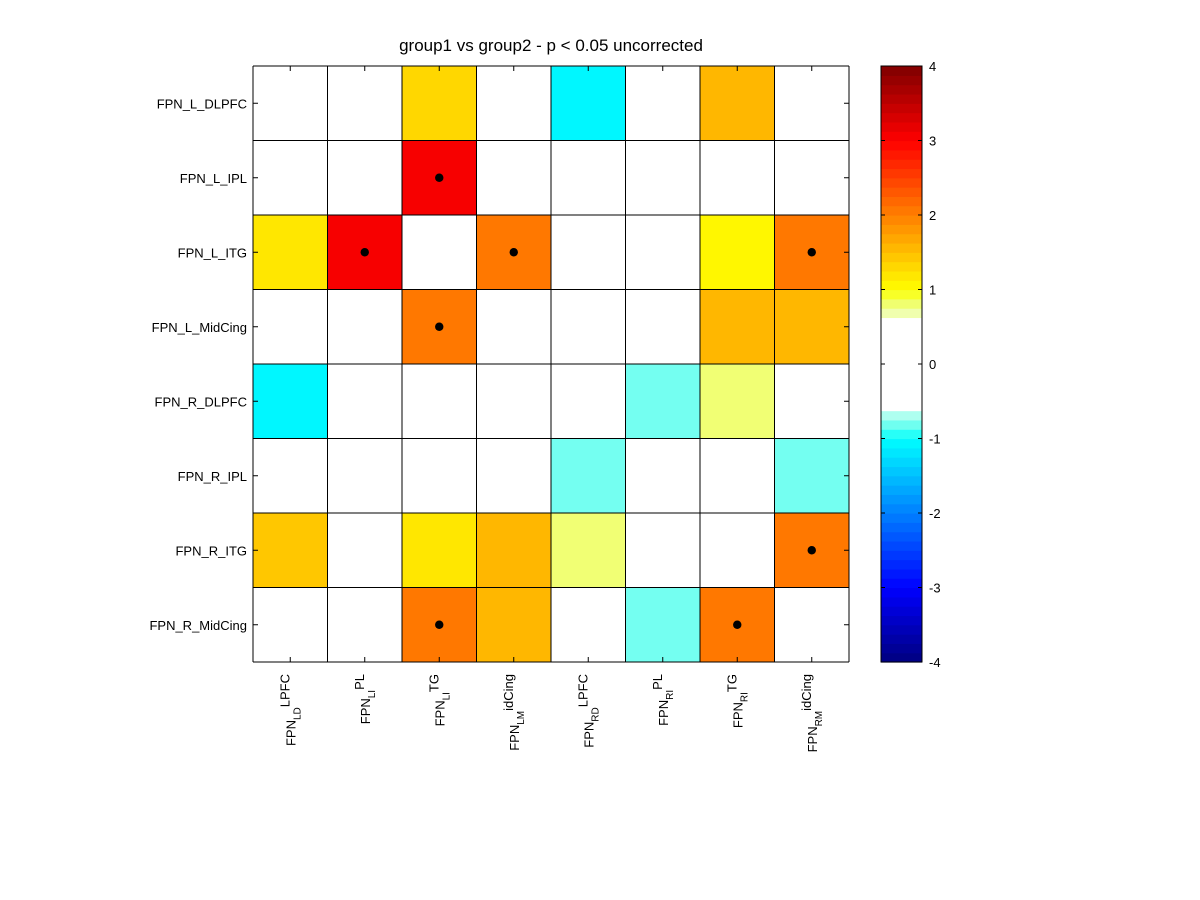 The image size is (1200, 900). I want to click on colorbar-tick-label: 0, so click(932, 364).